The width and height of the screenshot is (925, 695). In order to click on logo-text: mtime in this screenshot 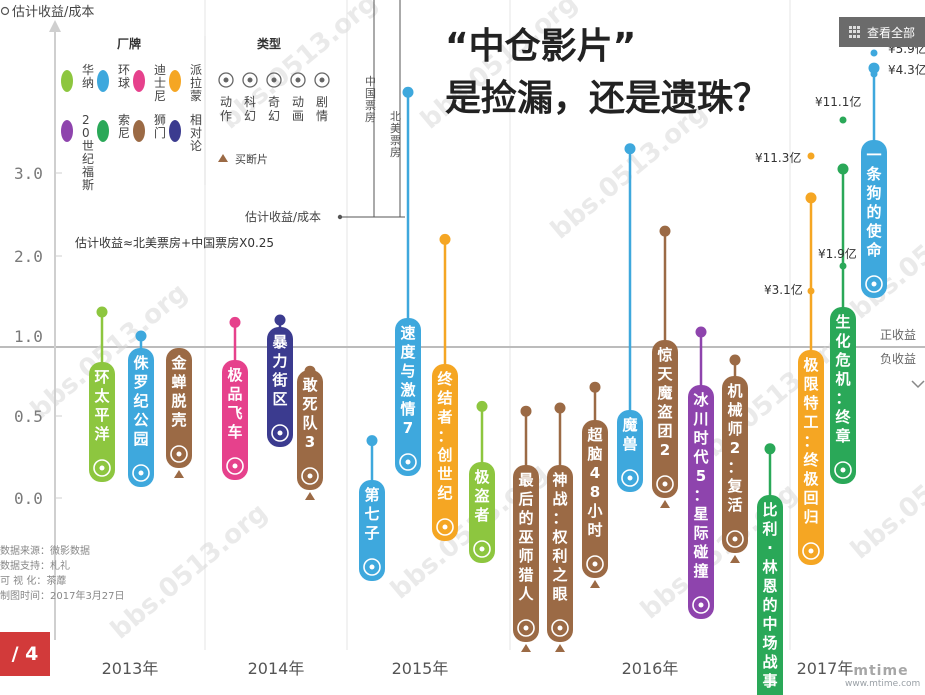, I will do `click(881, 671)`.